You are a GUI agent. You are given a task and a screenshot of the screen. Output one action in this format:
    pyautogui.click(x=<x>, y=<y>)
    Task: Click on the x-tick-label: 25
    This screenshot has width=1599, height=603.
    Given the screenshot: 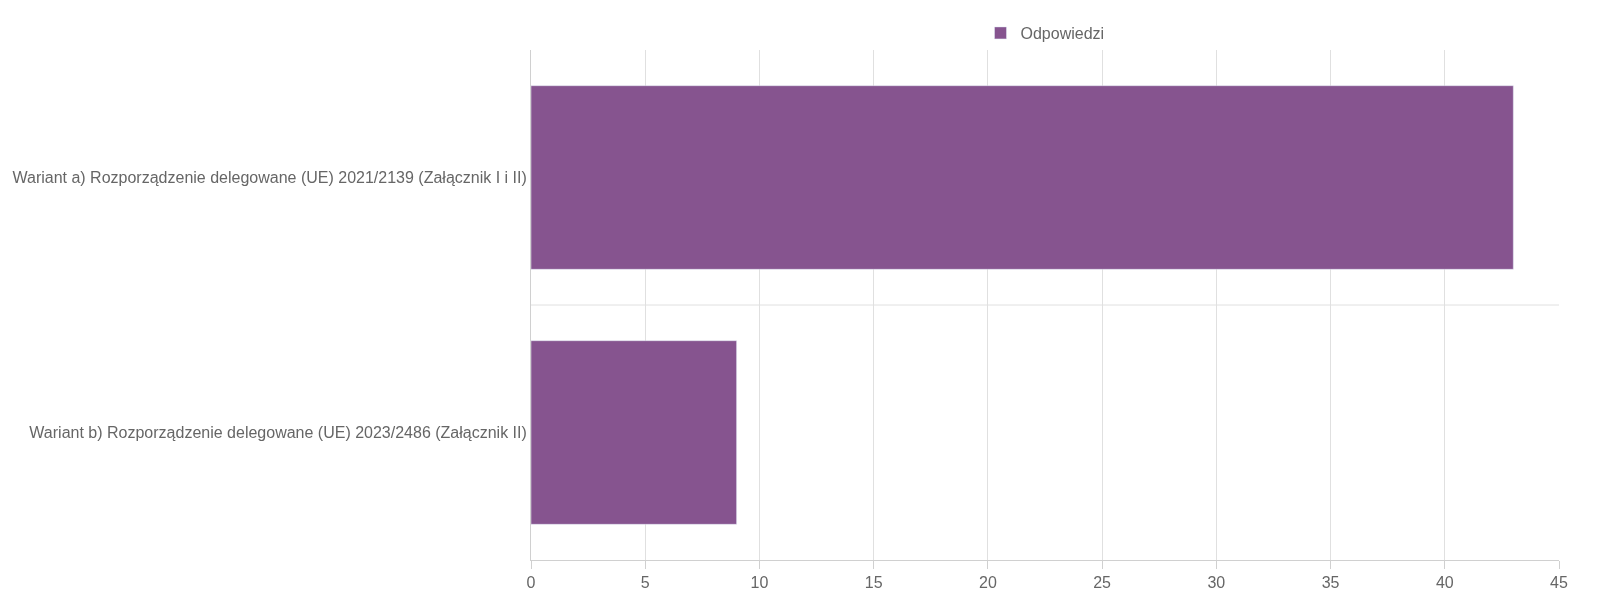 What is the action you would take?
    pyautogui.click(x=1102, y=583)
    